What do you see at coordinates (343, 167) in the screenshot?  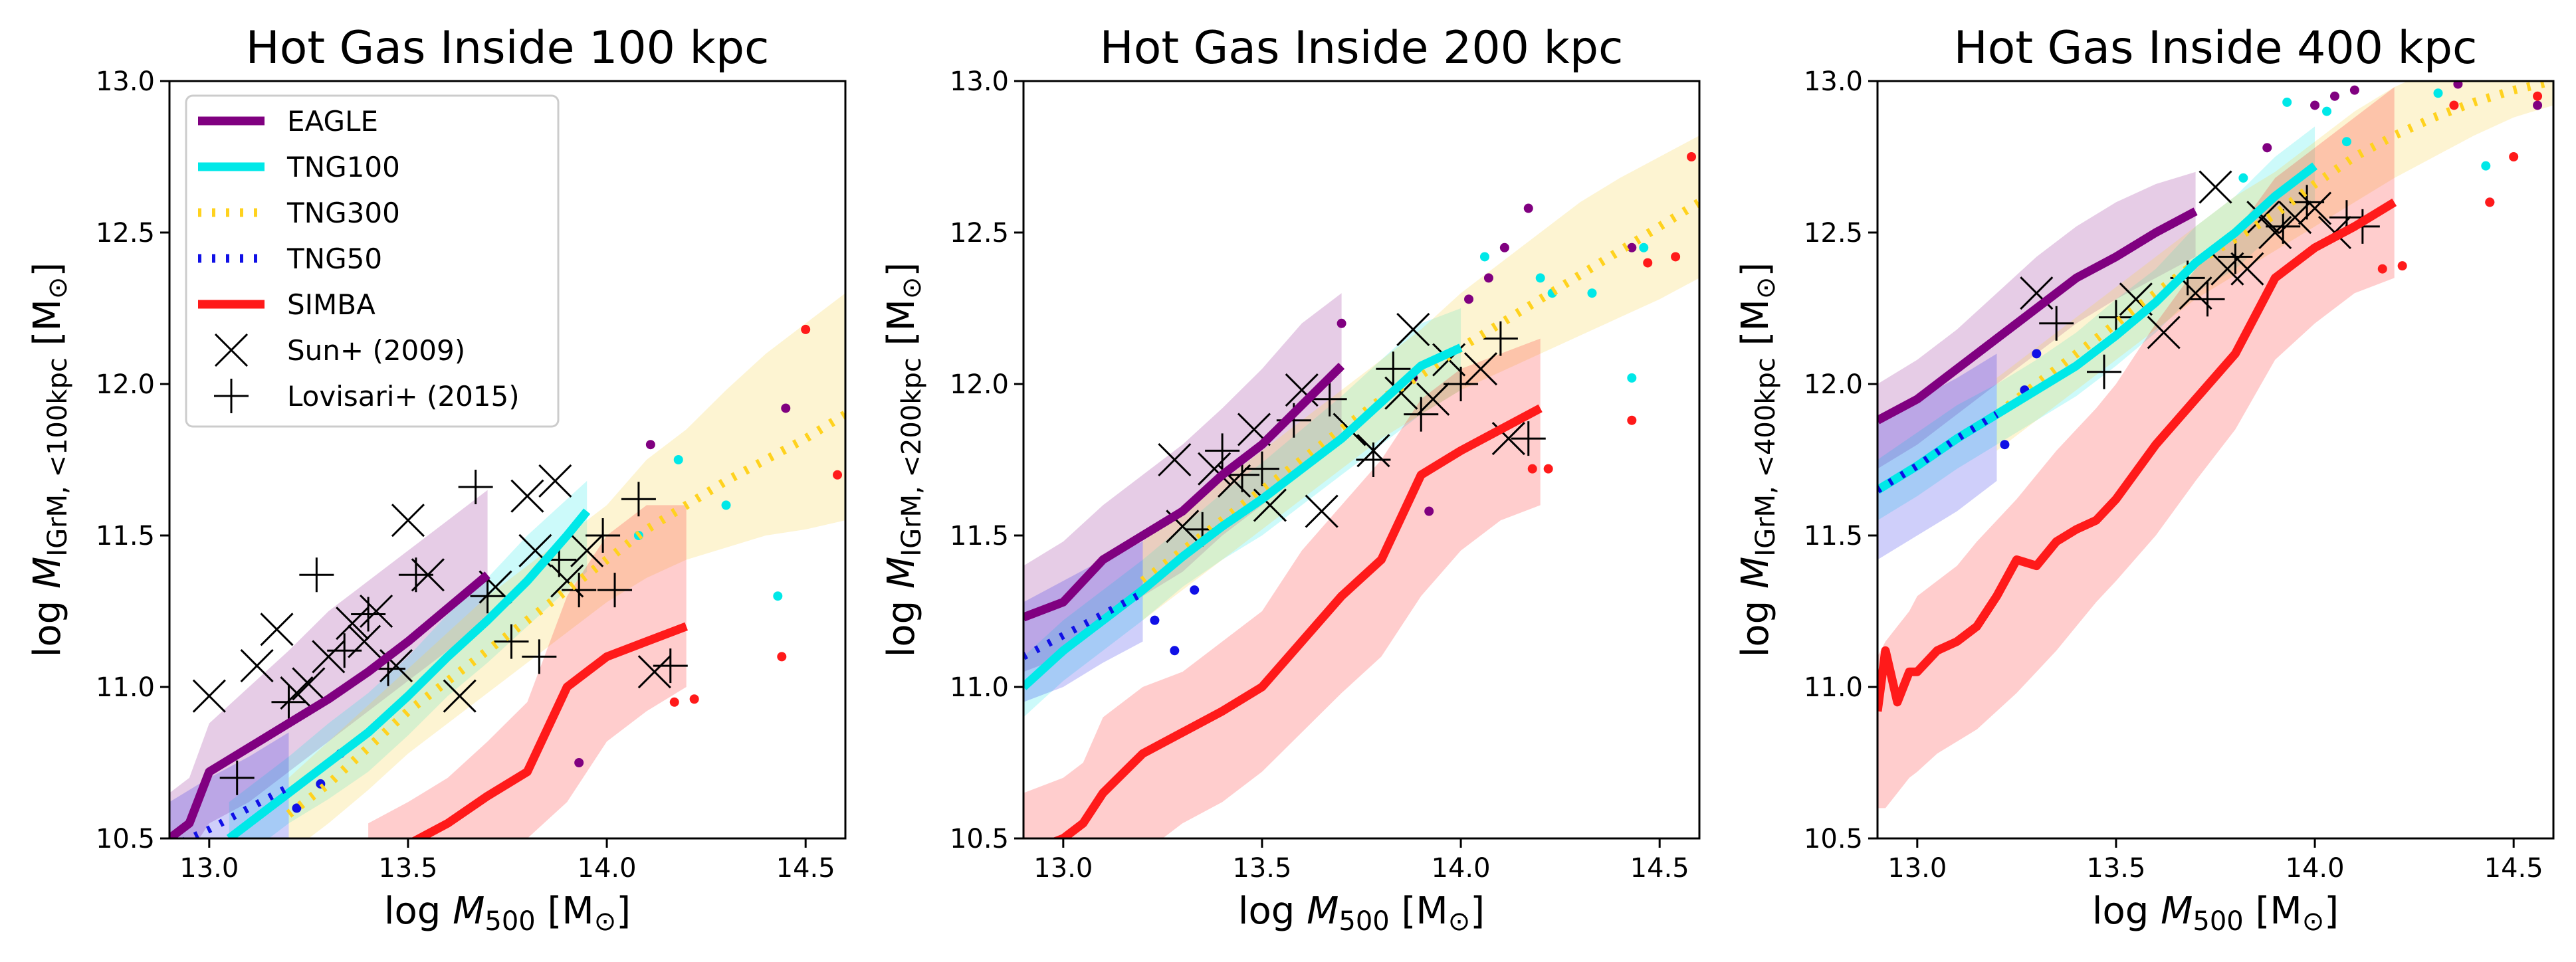 I see `legend-label: TNG100` at bounding box center [343, 167].